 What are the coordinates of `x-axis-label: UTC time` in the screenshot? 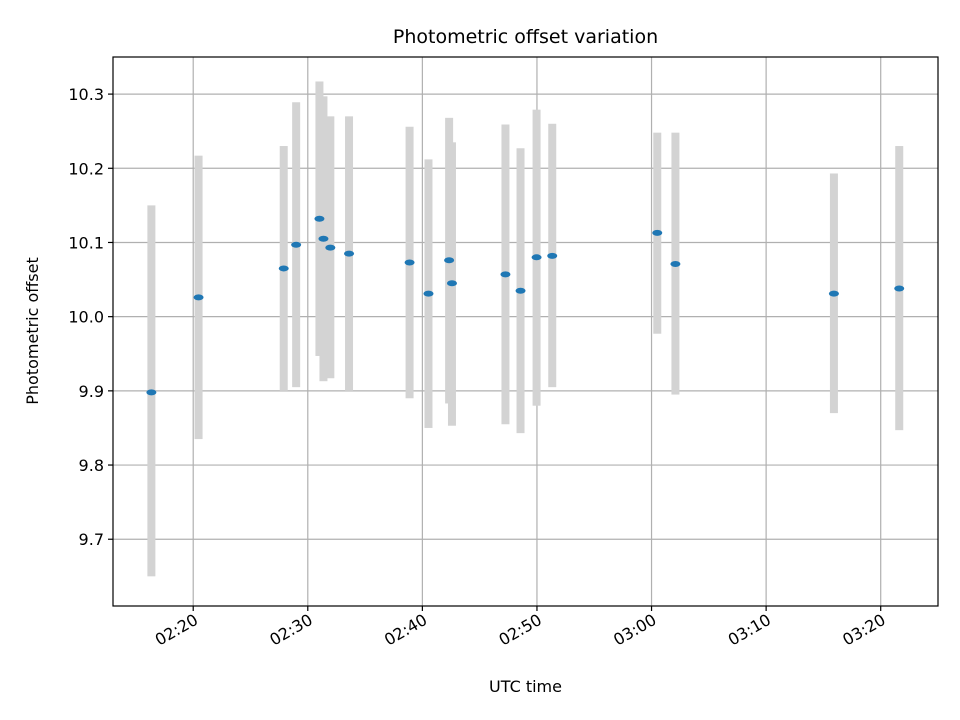 It's located at (525, 686).